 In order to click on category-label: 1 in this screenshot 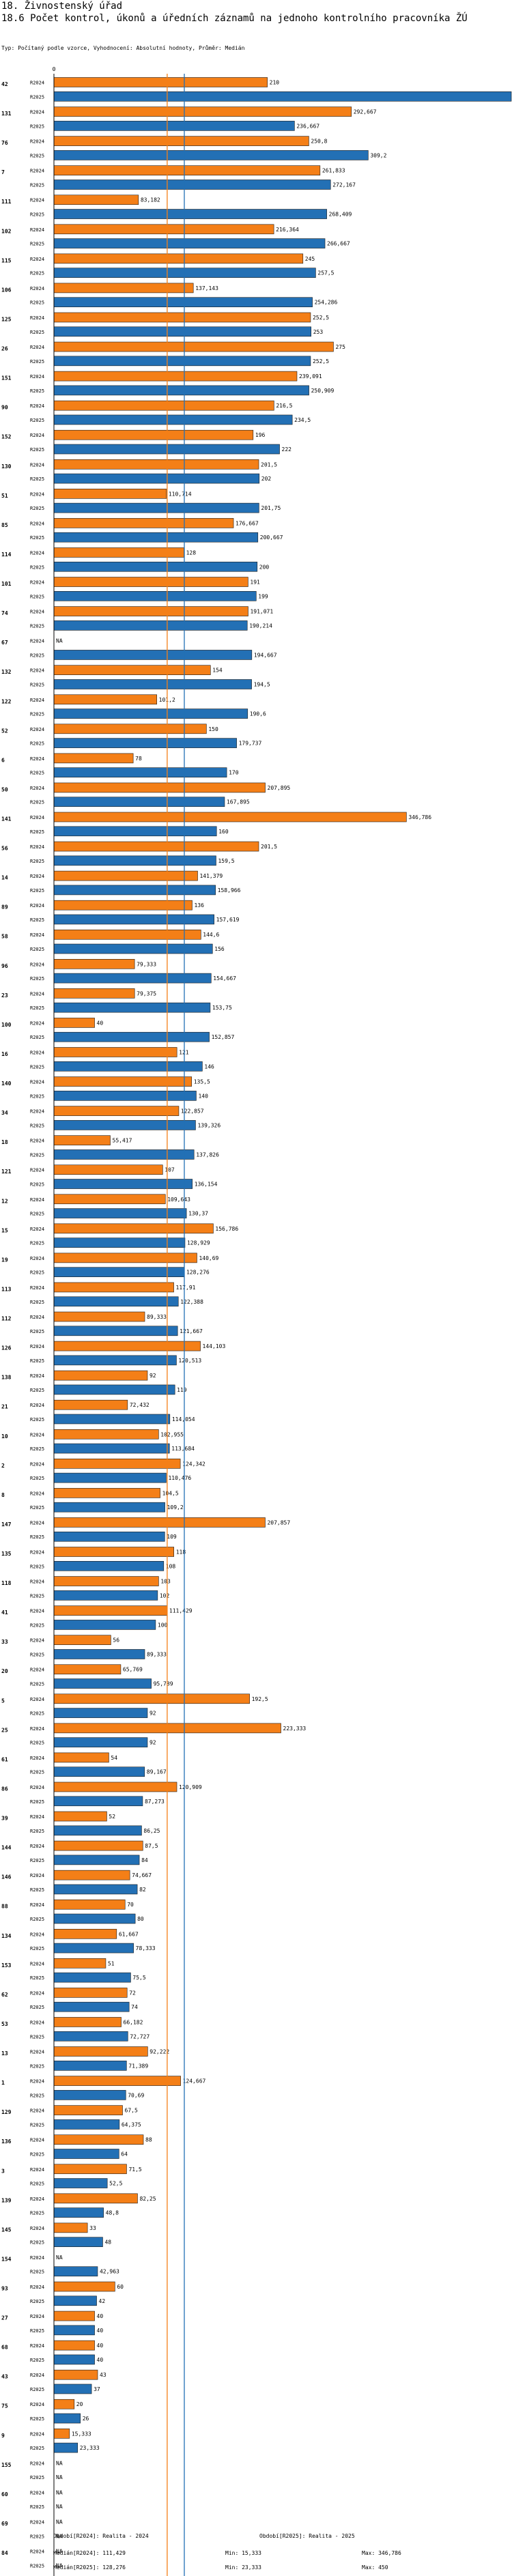, I will do `click(3, 2083)`.